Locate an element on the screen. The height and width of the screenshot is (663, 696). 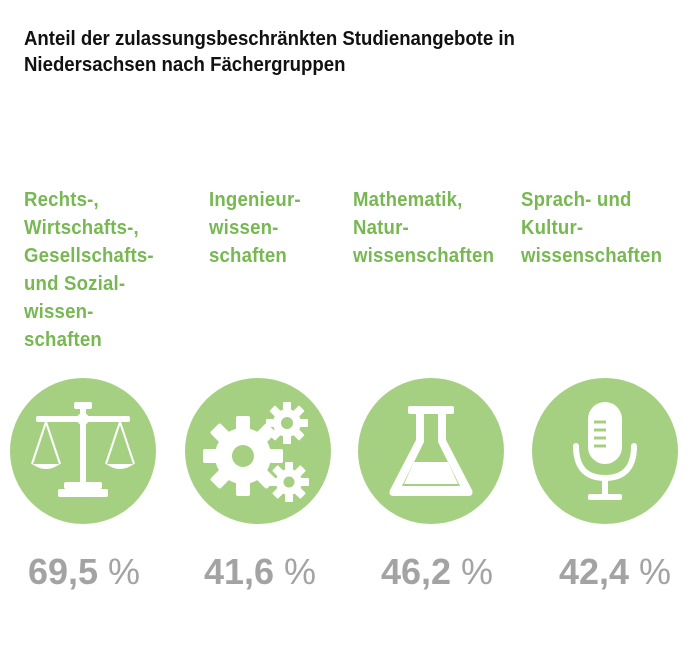
category-label-line: Rechts-, is located at coordinates (61, 200).